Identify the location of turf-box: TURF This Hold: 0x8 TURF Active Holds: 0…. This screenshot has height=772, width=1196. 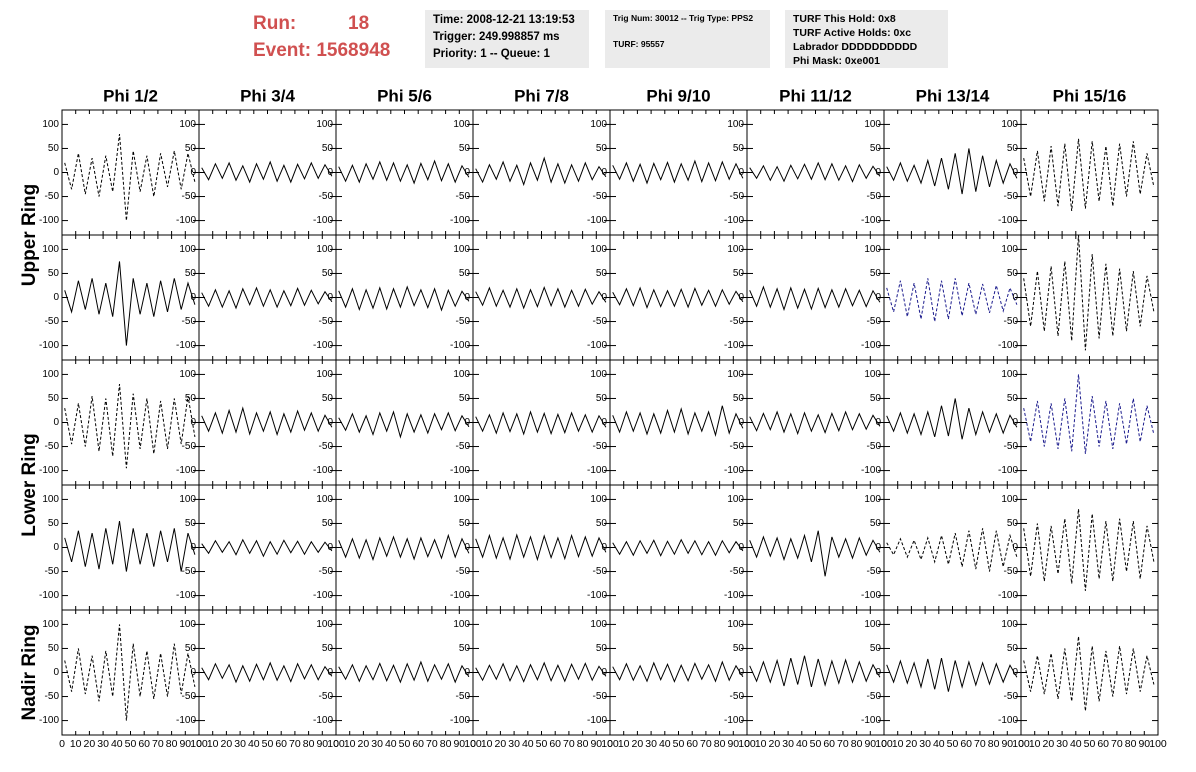
(866, 39).